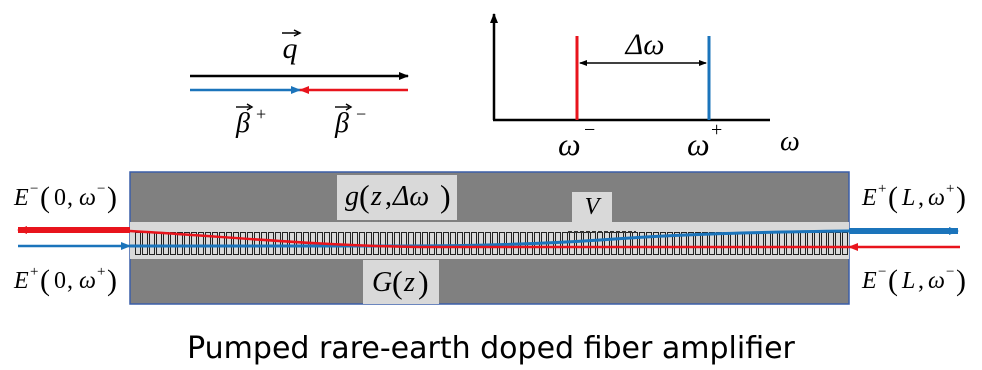  What do you see at coordinates (297, 33) in the screenshot?
I see `q-vector-head` at bounding box center [297, 33].